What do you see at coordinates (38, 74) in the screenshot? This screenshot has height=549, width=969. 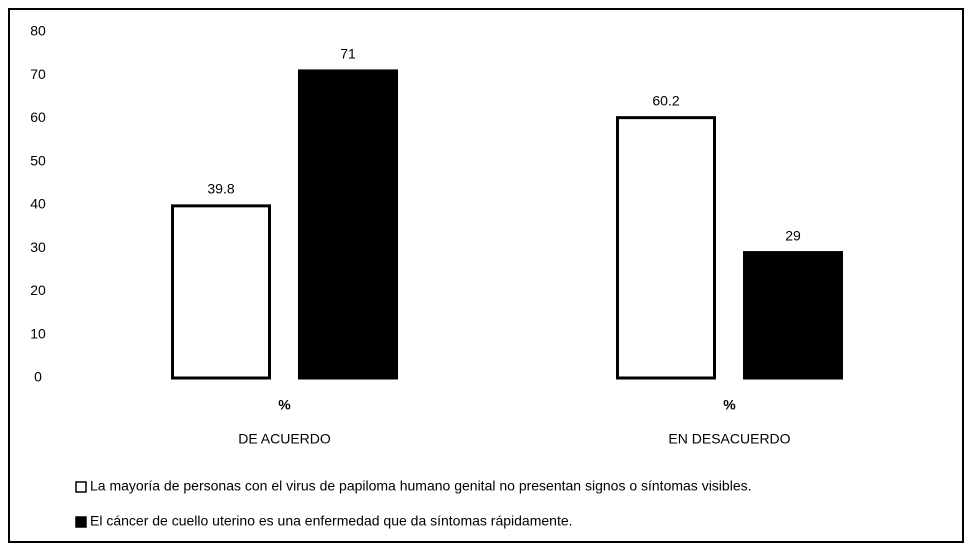 I see `y-tick-label: 70` at bounding box center [38, 74].